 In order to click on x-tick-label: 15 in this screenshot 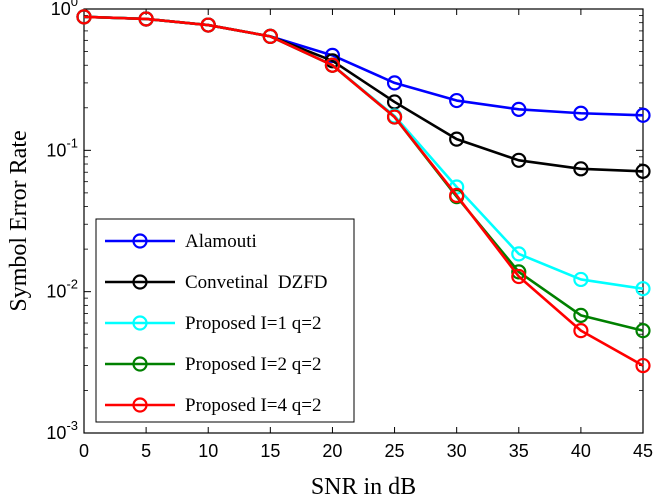, I will do `click(270, 451)`.